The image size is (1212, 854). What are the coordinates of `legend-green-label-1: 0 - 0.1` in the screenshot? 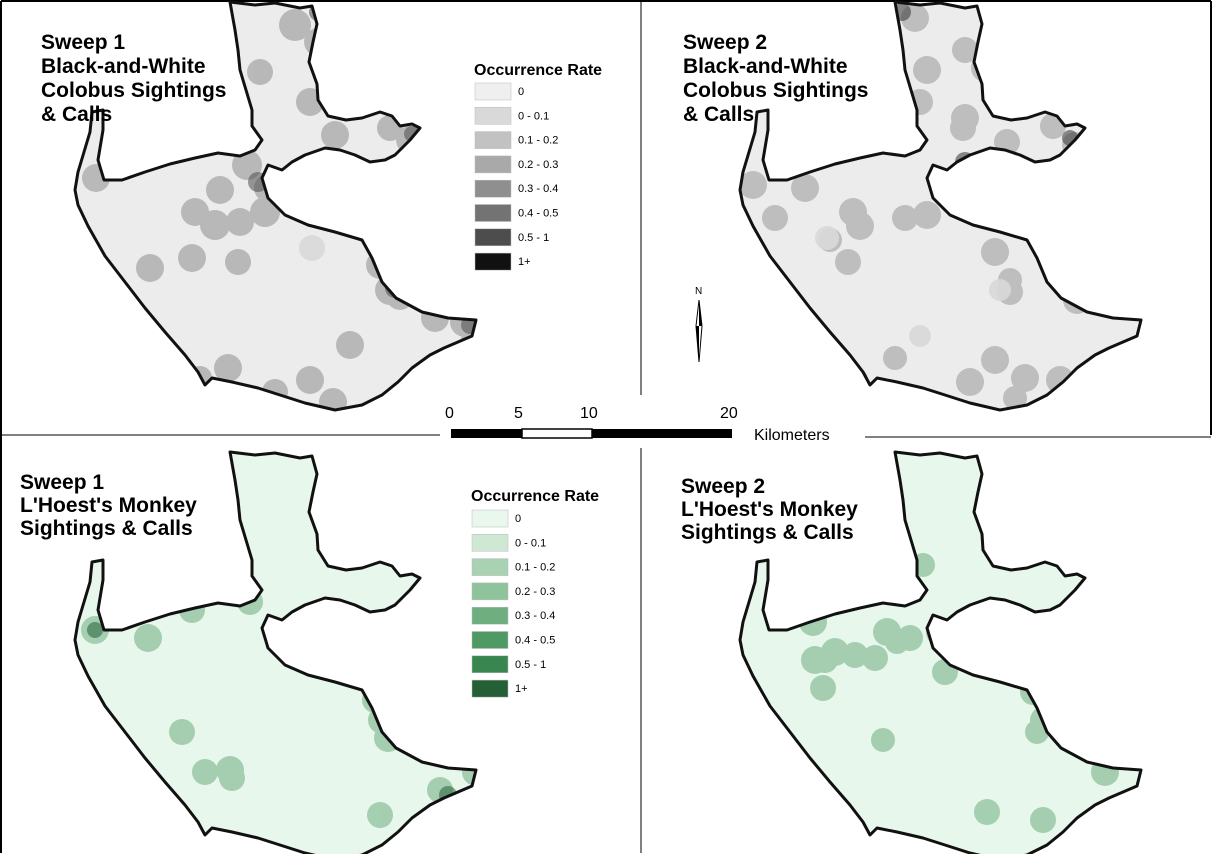 It's located at (530, 543).